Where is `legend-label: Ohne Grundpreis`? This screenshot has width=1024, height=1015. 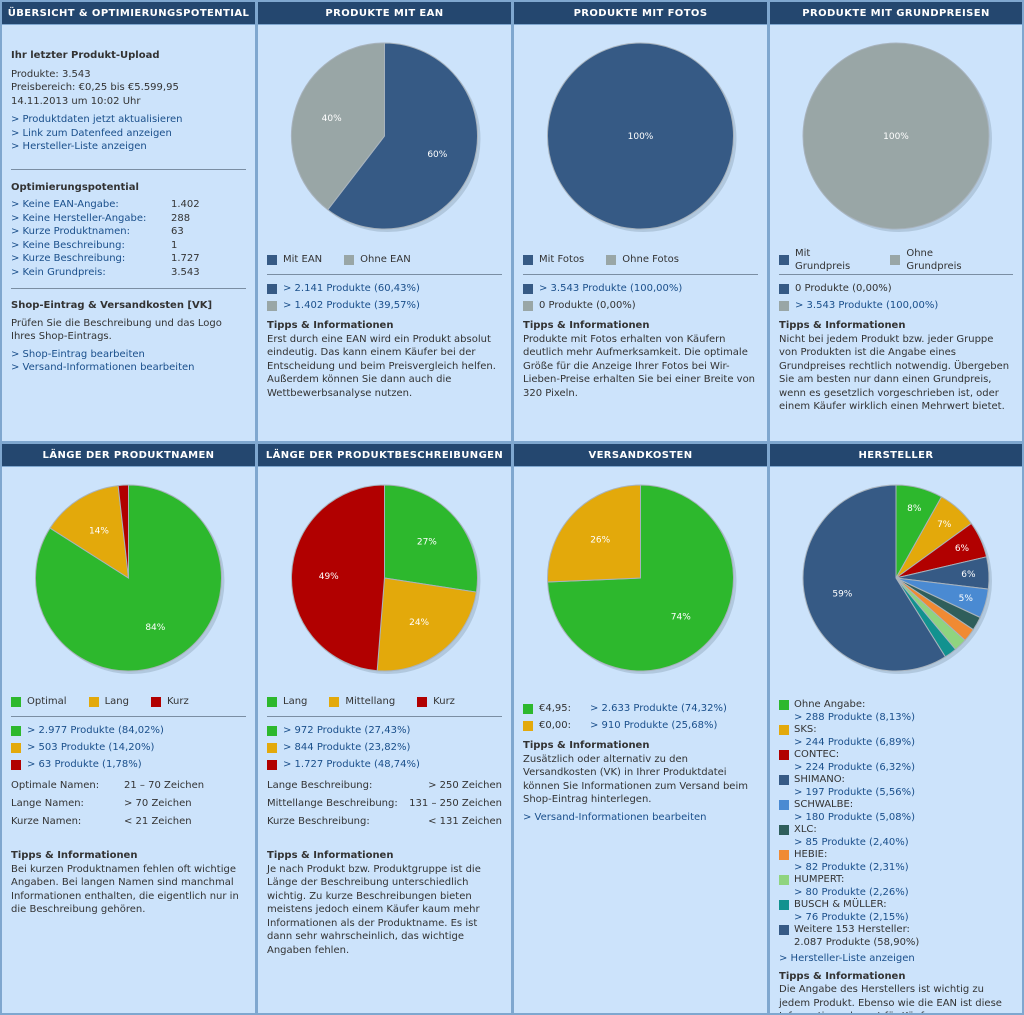
legend-label: Ohne Grundpreis is located at coordinates (934, 260).